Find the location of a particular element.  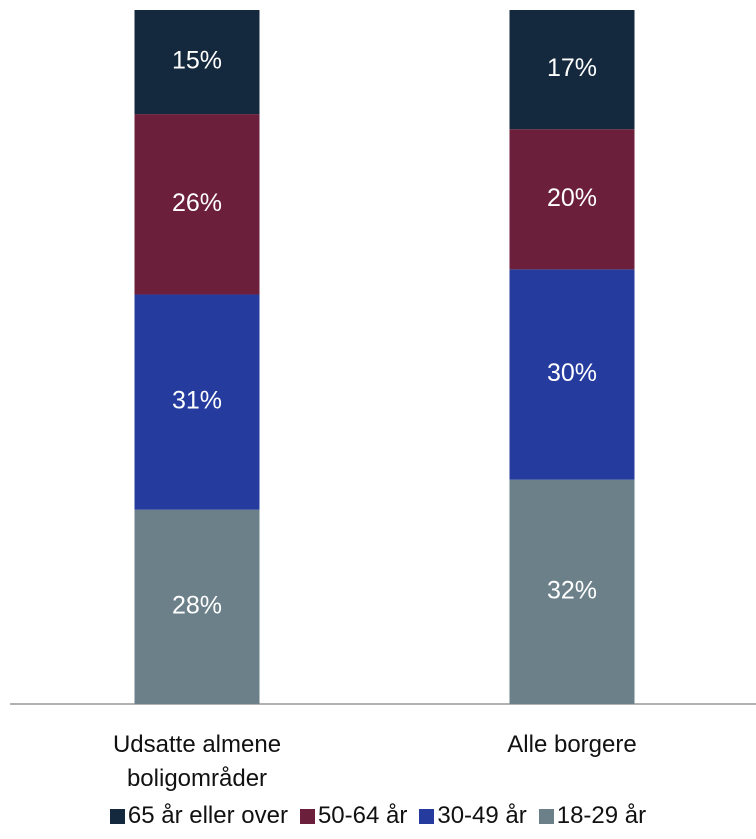

legend: 65 år eller over 50-64 år 30-49 år 18-29 år is located at coordinates (378, 816).